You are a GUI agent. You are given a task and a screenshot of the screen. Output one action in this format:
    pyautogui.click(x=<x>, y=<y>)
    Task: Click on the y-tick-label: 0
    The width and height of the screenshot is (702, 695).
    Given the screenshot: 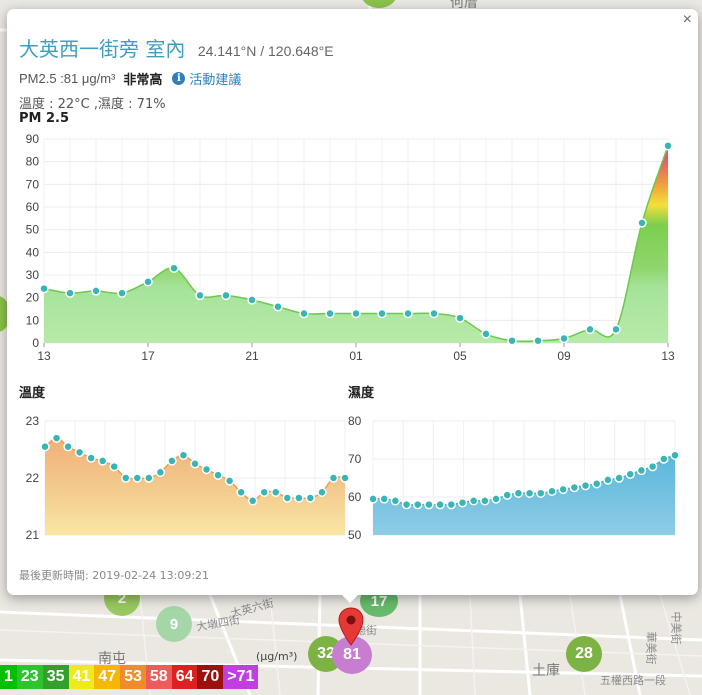 What is the action you would take?
    pyautogui.click(x=35, y=343)
    